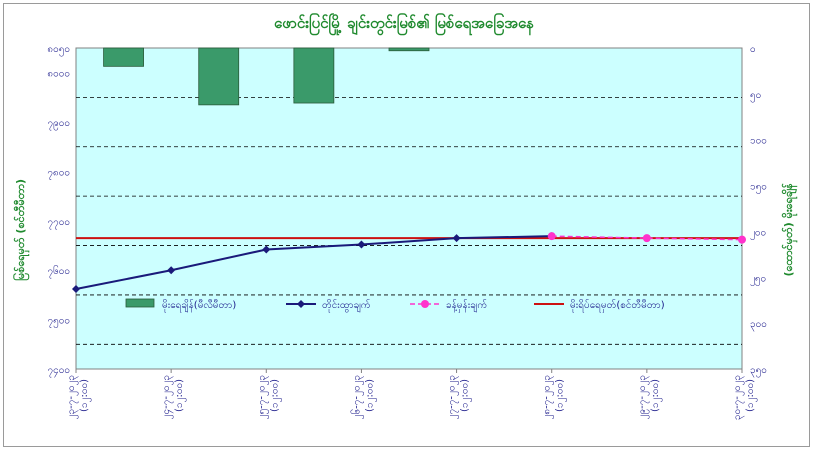 This screenshot has height=452, width=815. I want to click on y-right-tick-label: ၂၀၀, so click(758, 233).